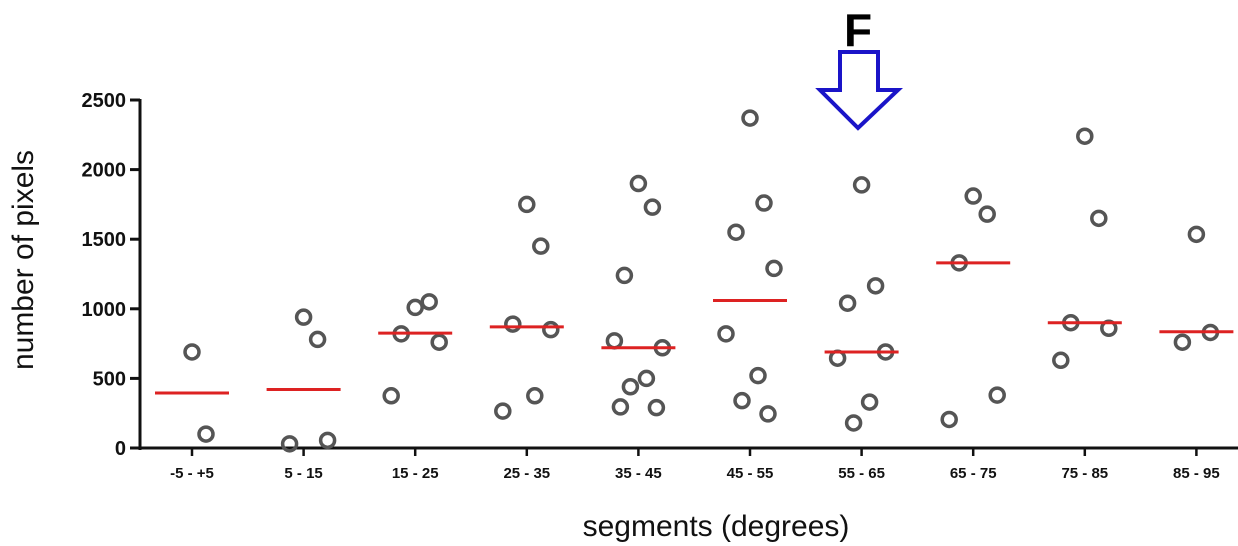  What do you see at coordinates (104, 171) in the screenshot?
I see `y-tick-label: 2000` at bounding box center [104, 171].